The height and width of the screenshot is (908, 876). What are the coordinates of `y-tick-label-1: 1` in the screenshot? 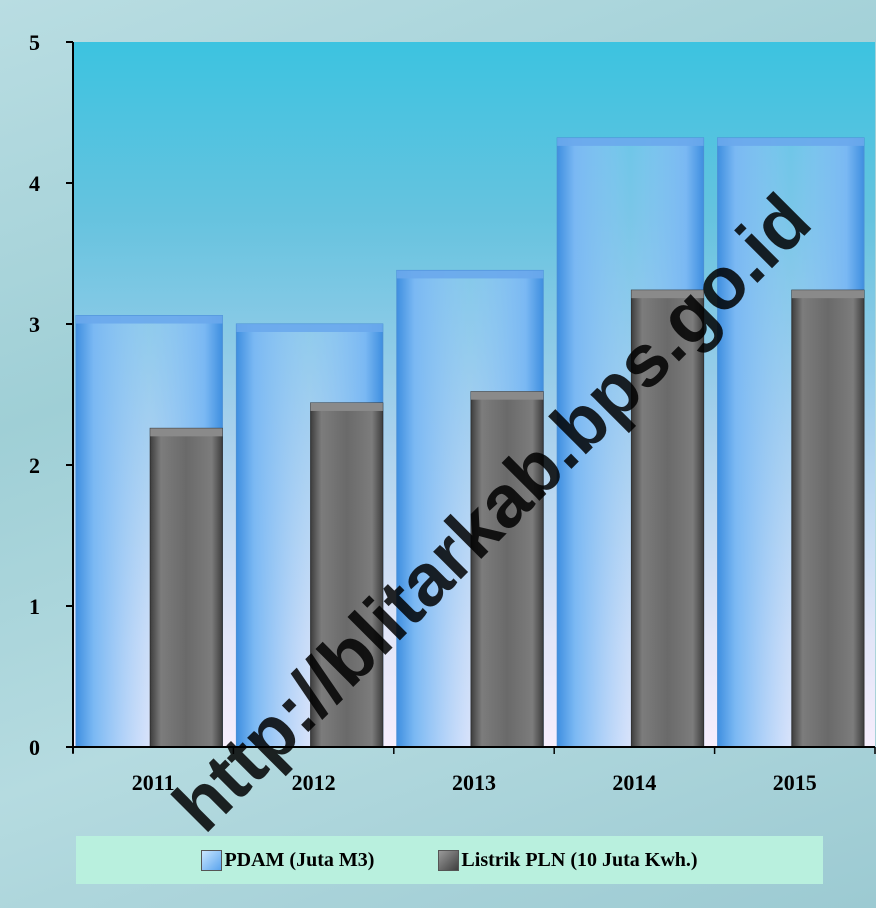 It's located at (34, 606).